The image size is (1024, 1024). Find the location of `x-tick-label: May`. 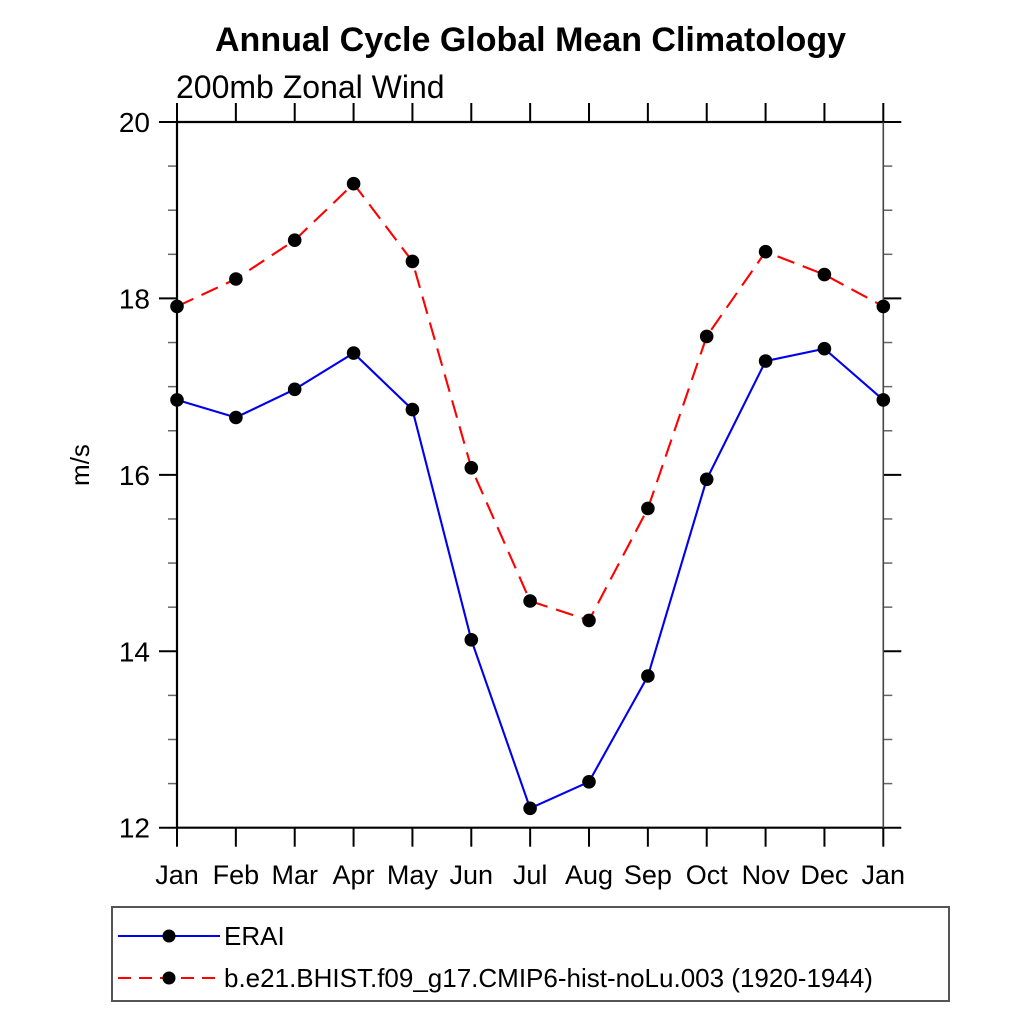

x-tick-label: May is located at coordinates (413, 875).